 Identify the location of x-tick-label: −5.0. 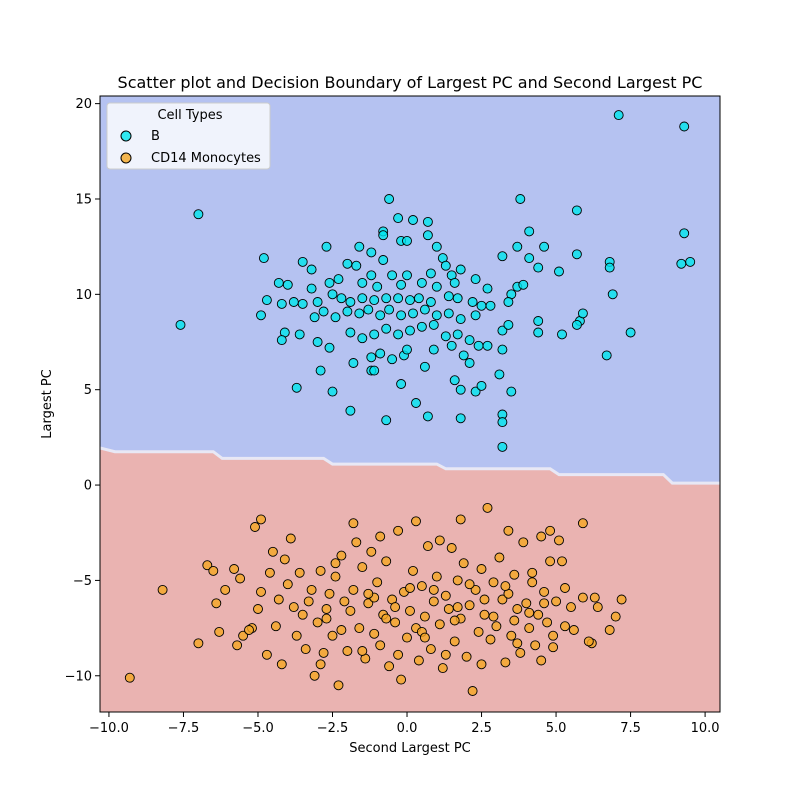
(258, 728).